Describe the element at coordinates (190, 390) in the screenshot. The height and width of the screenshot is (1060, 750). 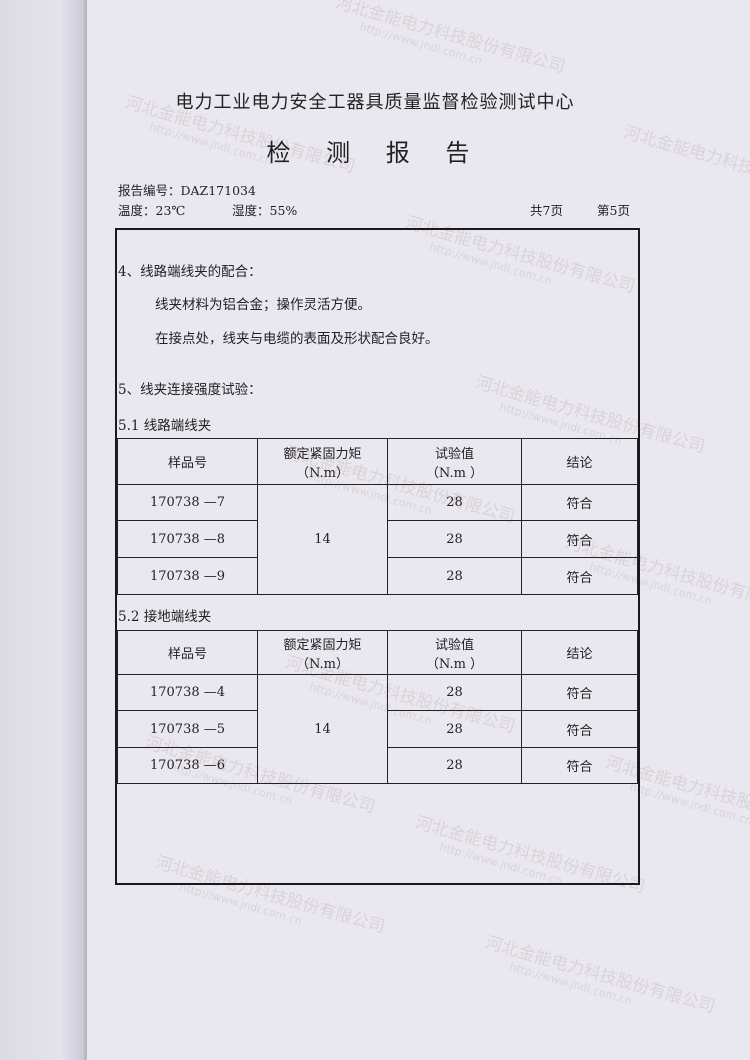
I see `section-5-heading: 5、线夹连接强度试验：` at that location.